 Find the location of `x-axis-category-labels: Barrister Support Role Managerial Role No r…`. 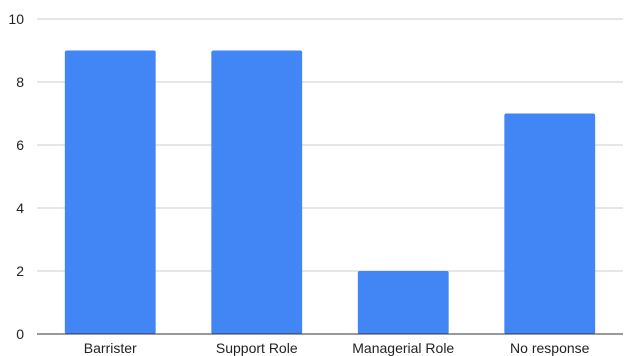

x-axis-category-labels: Barrister Support Role Managerial Role No r… is located at coordinates (337, 348).